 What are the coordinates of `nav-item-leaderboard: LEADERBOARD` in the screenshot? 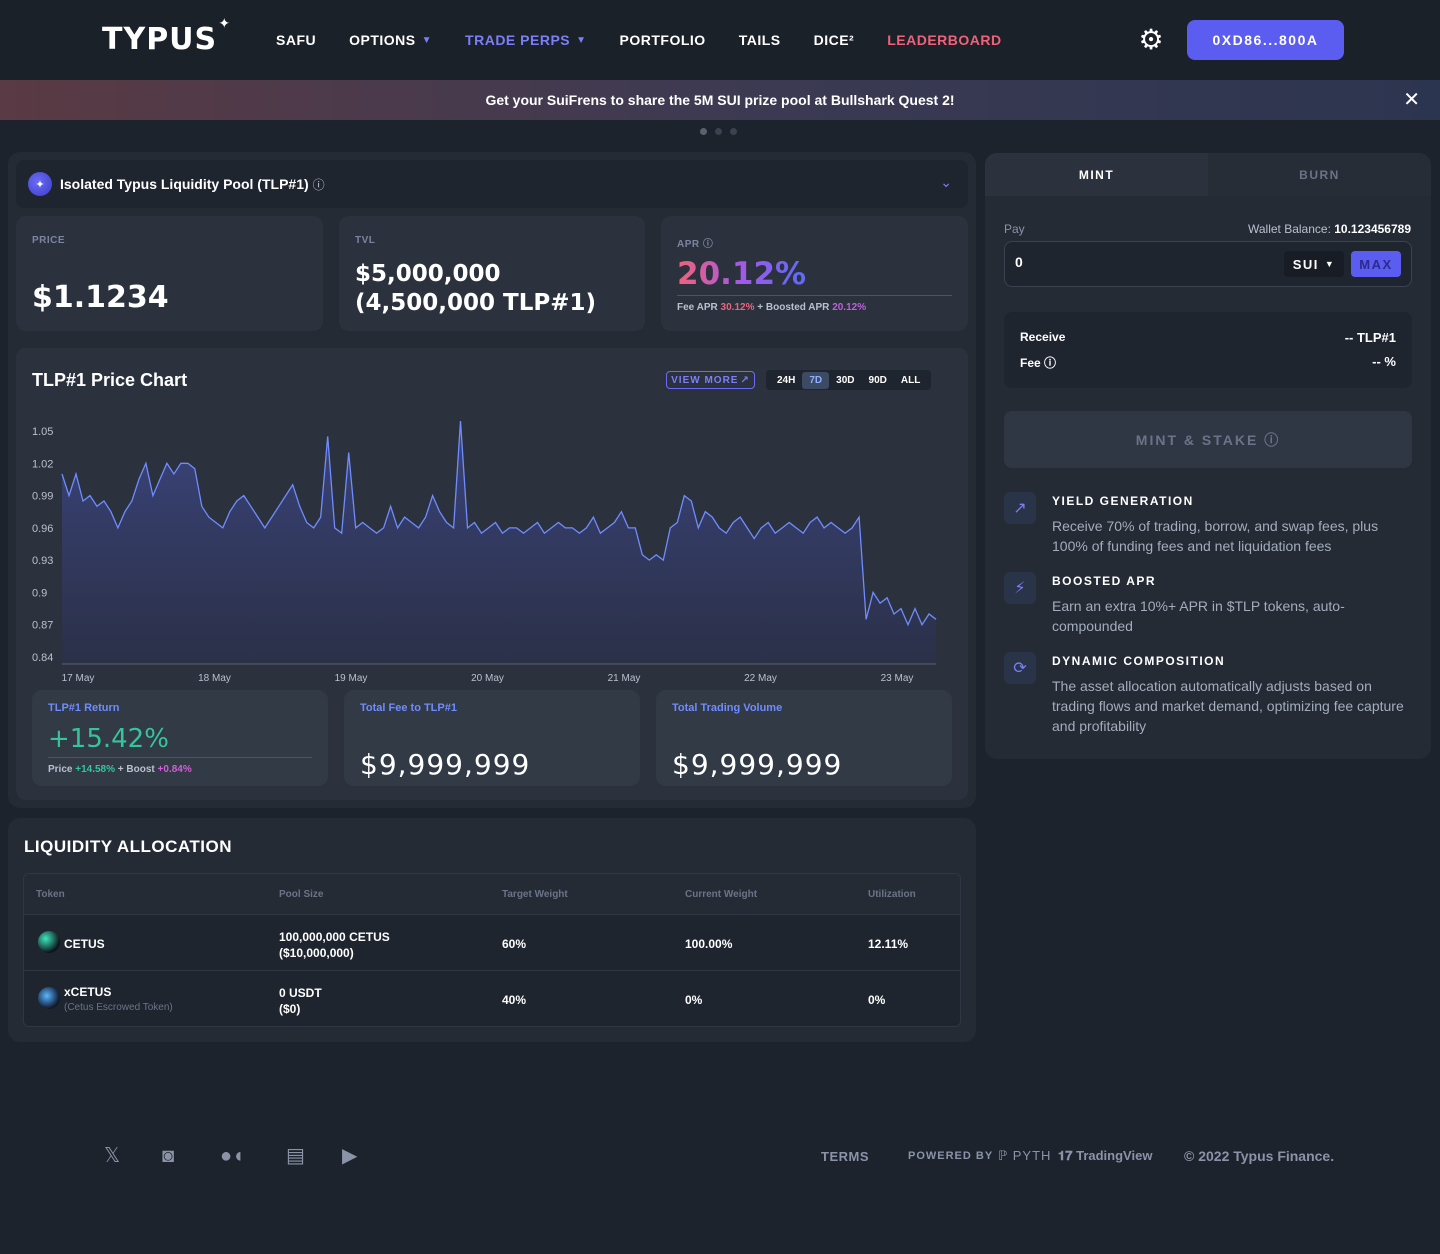 It's located at (944, 40).